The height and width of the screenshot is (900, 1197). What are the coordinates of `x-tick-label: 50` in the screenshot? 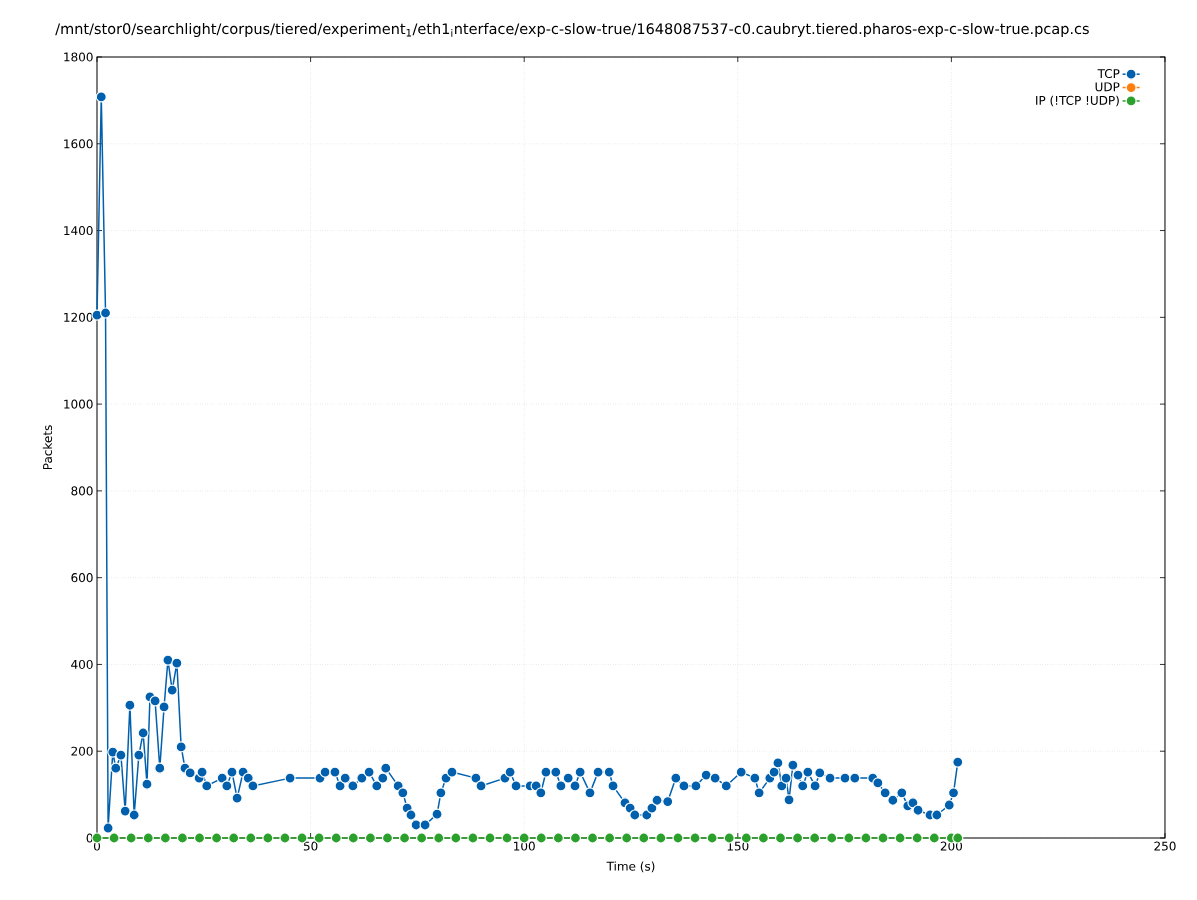 It's located at (310, 846).